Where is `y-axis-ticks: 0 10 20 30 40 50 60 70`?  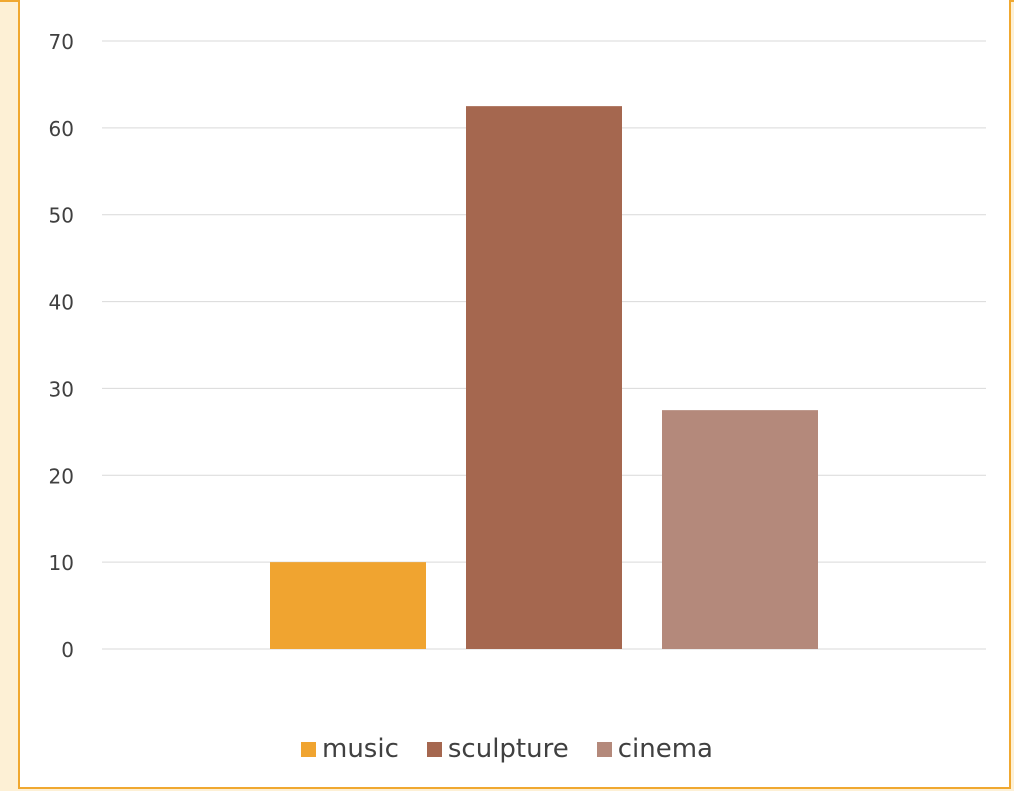
y-axis-ticks: 0 10 20 30 40 50 60 70 is located at coordinates (61, 346).